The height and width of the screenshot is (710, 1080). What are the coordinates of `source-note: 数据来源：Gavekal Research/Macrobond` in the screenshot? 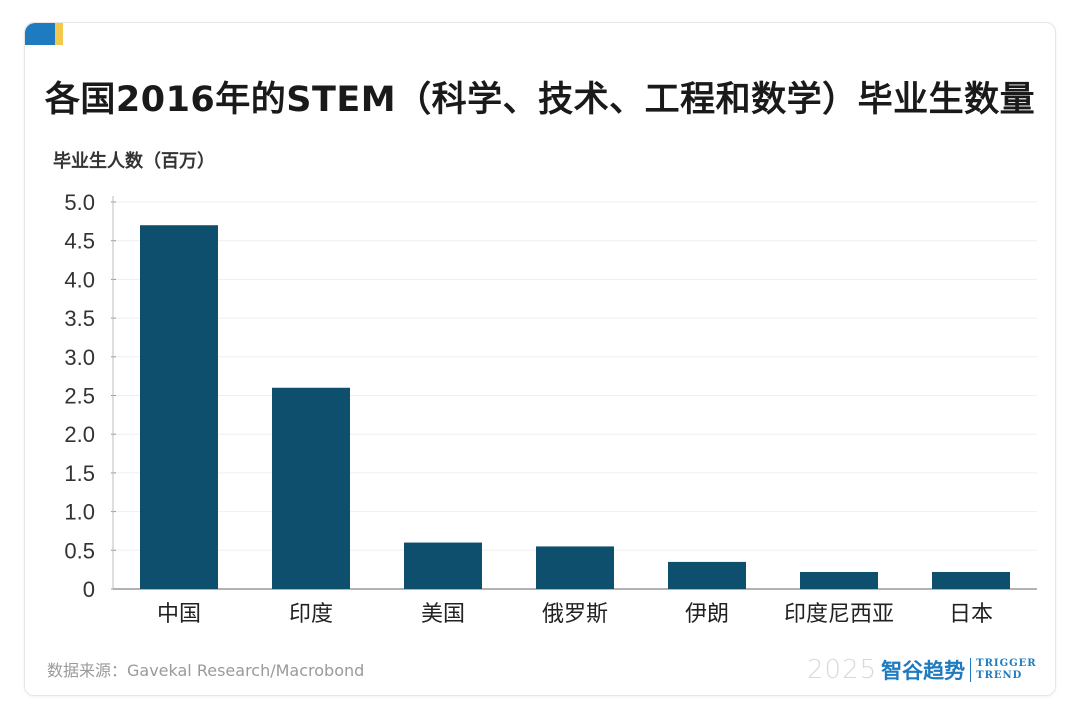 It's located at (206, 670).